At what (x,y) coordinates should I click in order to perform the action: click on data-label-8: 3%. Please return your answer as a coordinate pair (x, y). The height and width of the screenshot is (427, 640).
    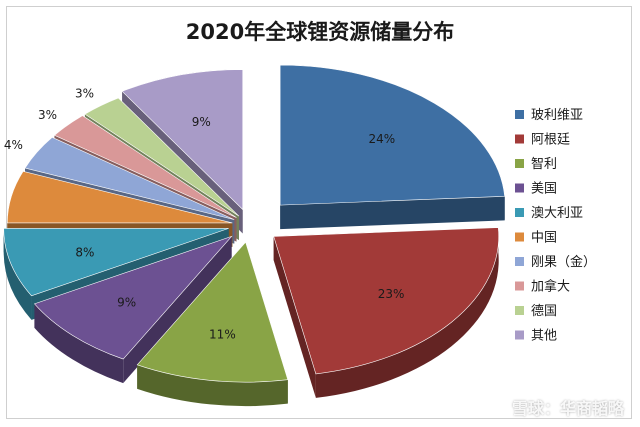
    Looking at the image, I should click on (84, 93).